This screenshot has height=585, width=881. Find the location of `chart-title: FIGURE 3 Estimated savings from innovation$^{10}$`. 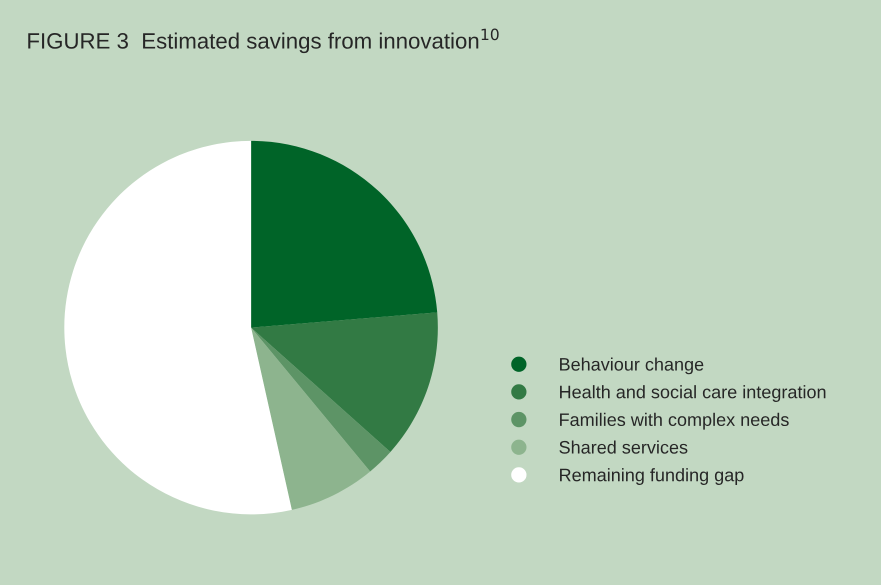

chart-title: FIGURE 3 Estimated savings from innovation$^{10}$ is located at coordinates (263, 41).